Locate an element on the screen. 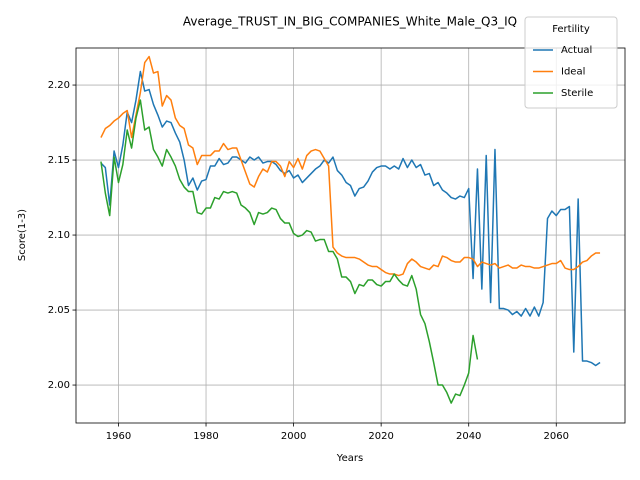 This screenshot has height=480, width=640. y-tick-label: 2.15 is located at coordinates (59, 160).